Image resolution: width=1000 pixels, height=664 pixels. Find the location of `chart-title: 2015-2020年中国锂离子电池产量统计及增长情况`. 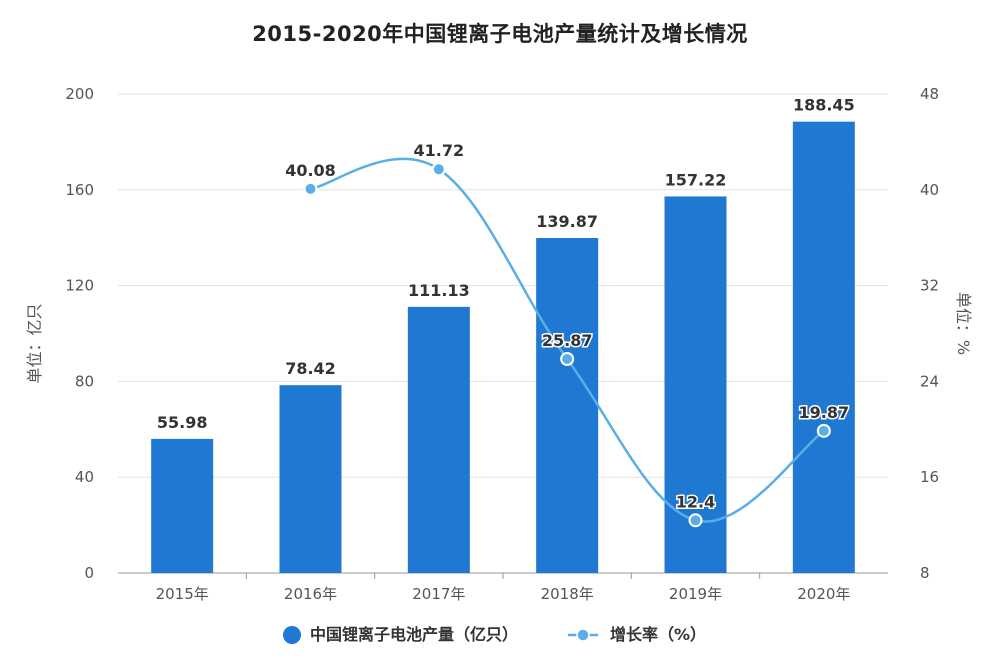

chart-title: 2015-2020年中国锂离子电池产量统计及增长情况 is located at coordinates (500, 34).